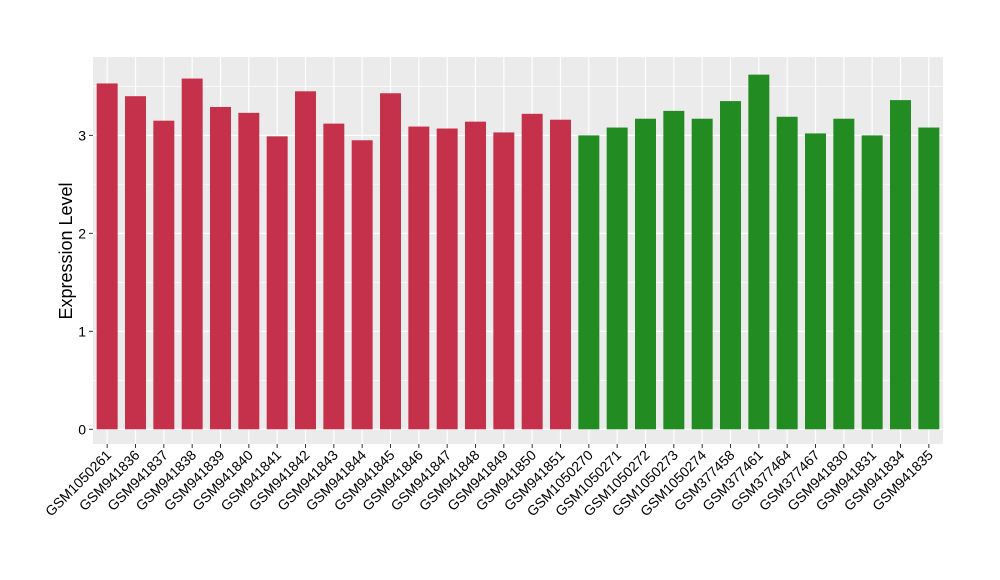  I want to click on y-axis-ticks: 0 1 2 3, so click(85, 282).